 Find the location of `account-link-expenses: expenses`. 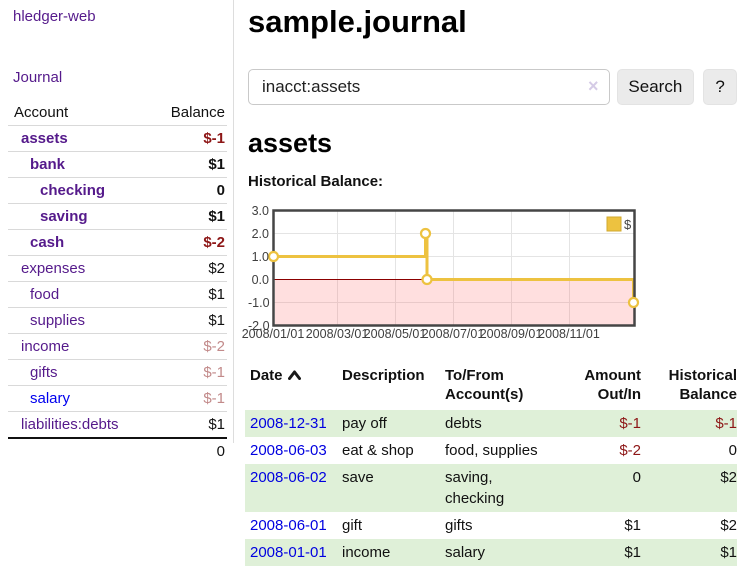

account-link-expenses: expenses is located at coordinates (53, 268).